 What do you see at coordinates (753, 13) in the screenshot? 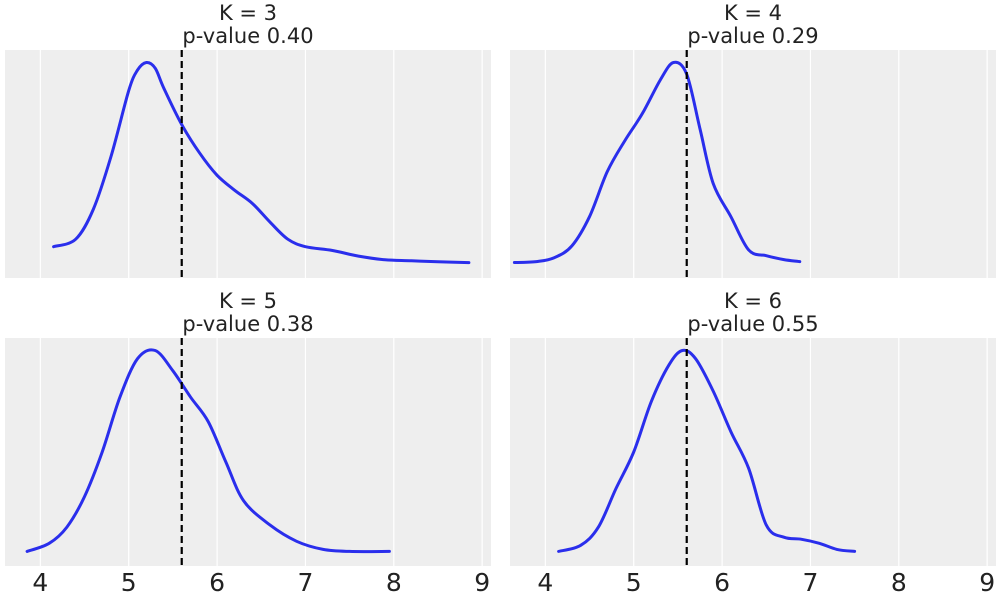
I see `panel-title: K = 4` at bounding box center [753, 13].